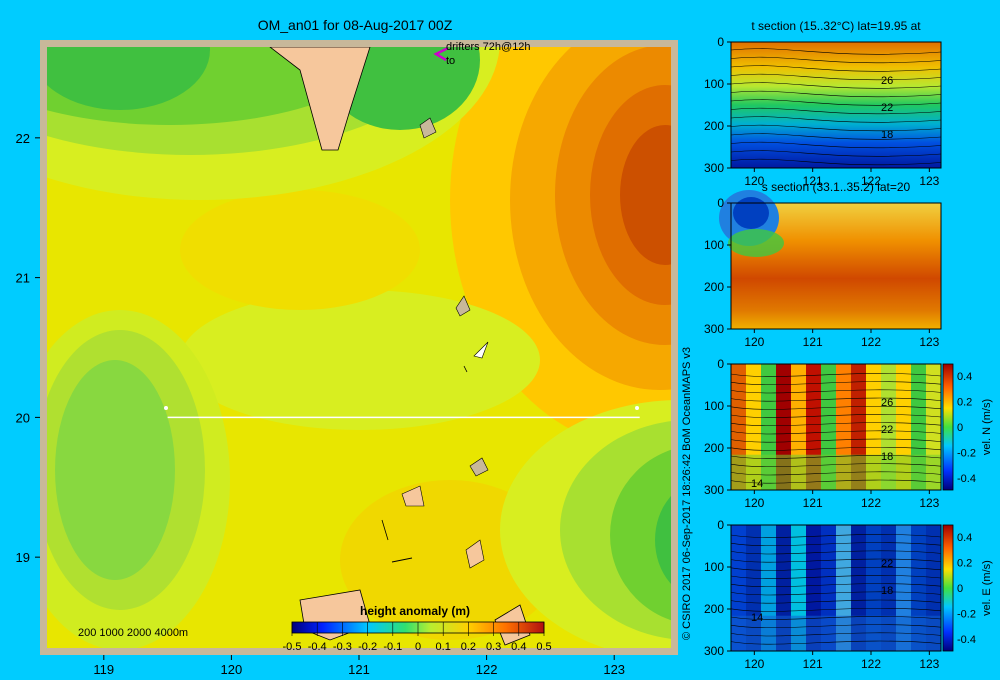 This screenshot has height=680, width=1000. I want to click on map-y-tick-label: 20, so click(23, 417).